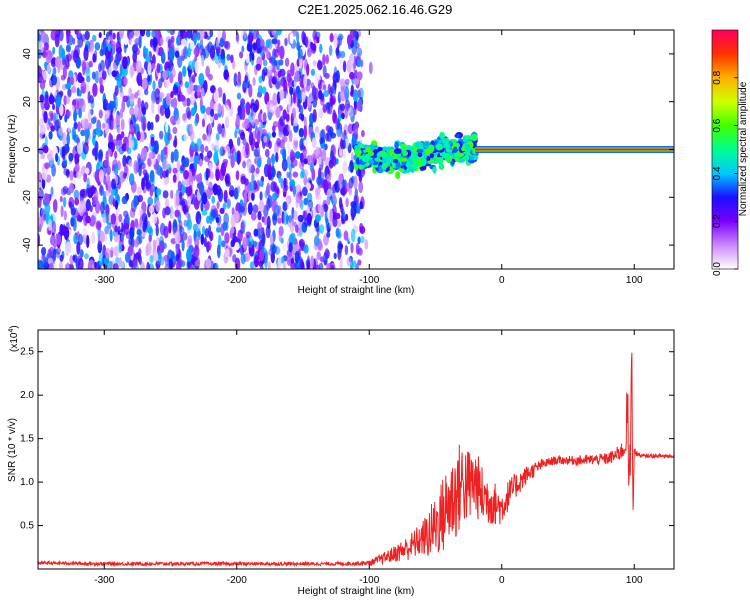 The image size is (750, 600). Describe the element at coordinates (27, 439) in the screenshot. I see `snr-y-tick-label: 1.5` at that location.